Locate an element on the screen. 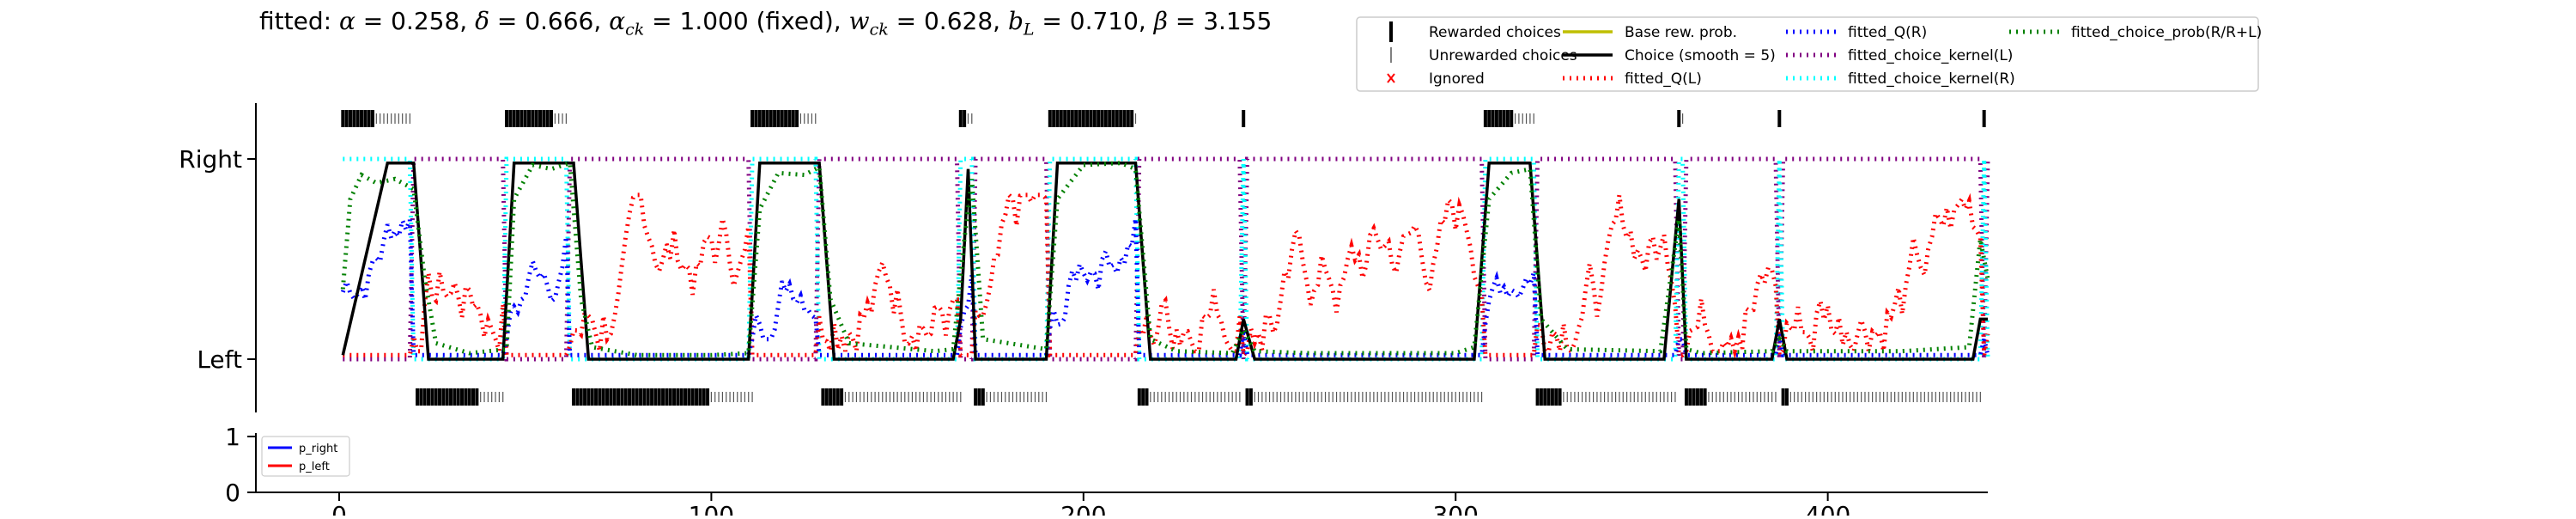 The height and width of the screenshot is (519, 2576). x-tick-label: 200 is located at coordinates (1083, 508).